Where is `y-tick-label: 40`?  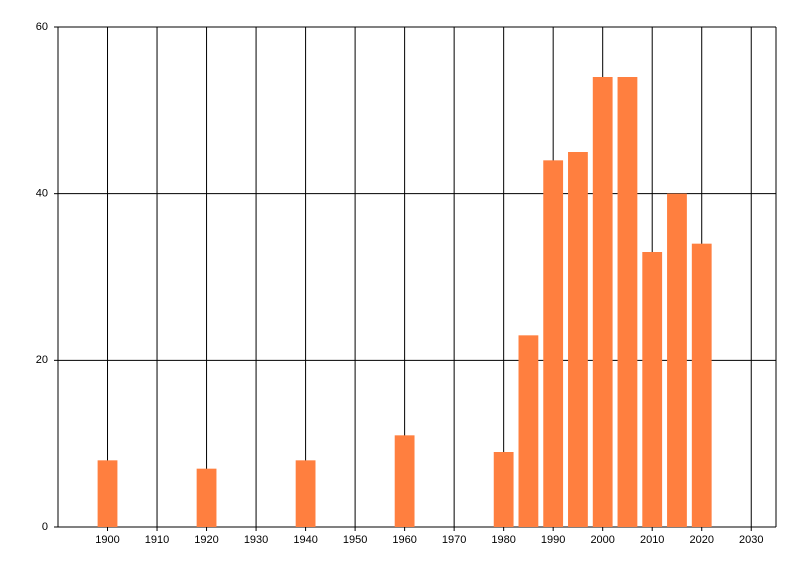
y-tick-label: 40 is located at coordinates (42, 194).